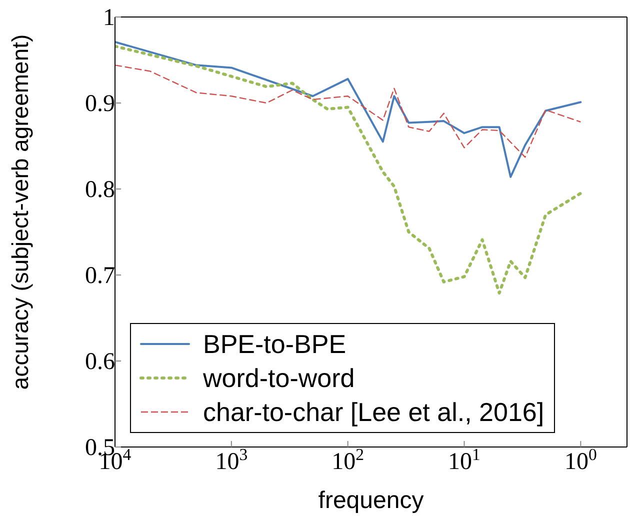 The height and width of the screenshot is (524, 631). What do you see at coordinates (373, 412) in the screenshot?
I see `legend-label: char-to-char [Lee et al., 2016]` at bounding box center [373, 412].